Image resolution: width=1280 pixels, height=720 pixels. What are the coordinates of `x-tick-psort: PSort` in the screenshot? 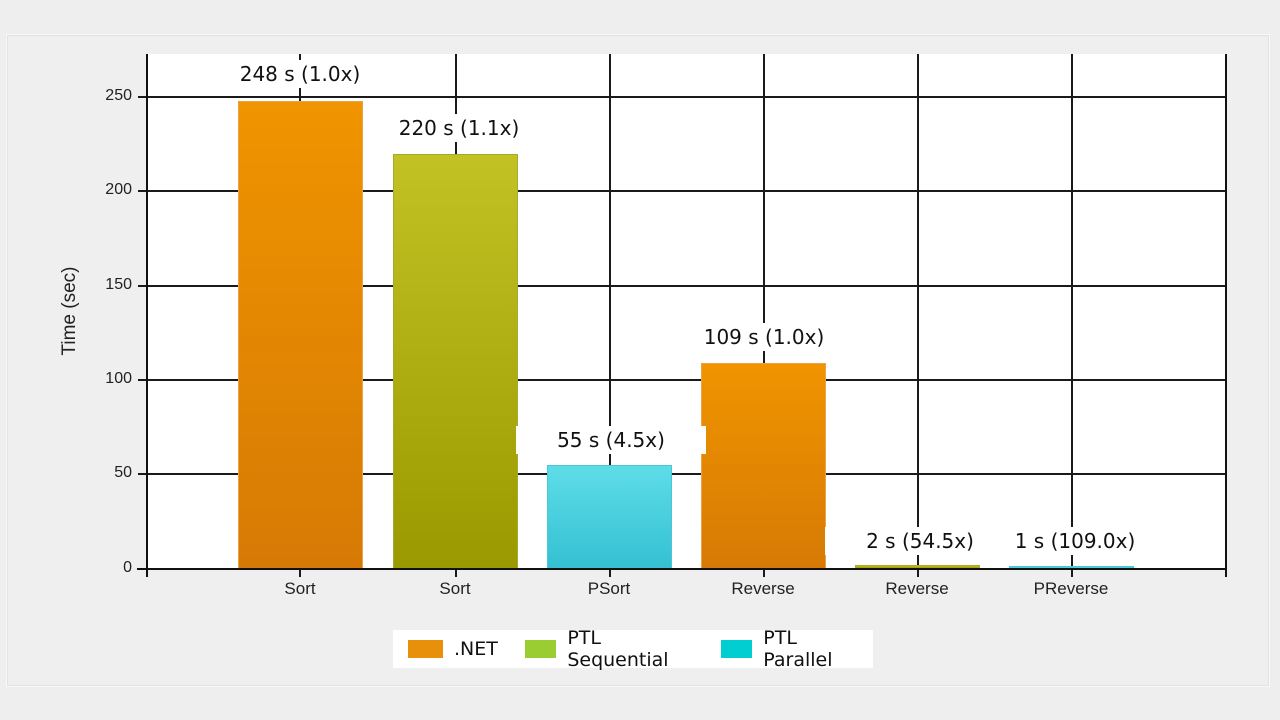 It's located at (609, 588).